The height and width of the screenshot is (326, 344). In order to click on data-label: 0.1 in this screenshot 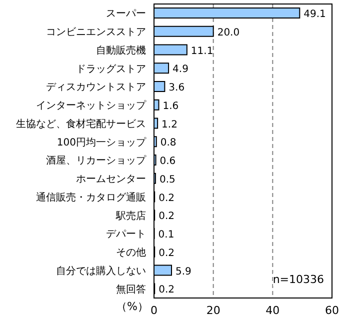, I will do `click(166, 235)`.